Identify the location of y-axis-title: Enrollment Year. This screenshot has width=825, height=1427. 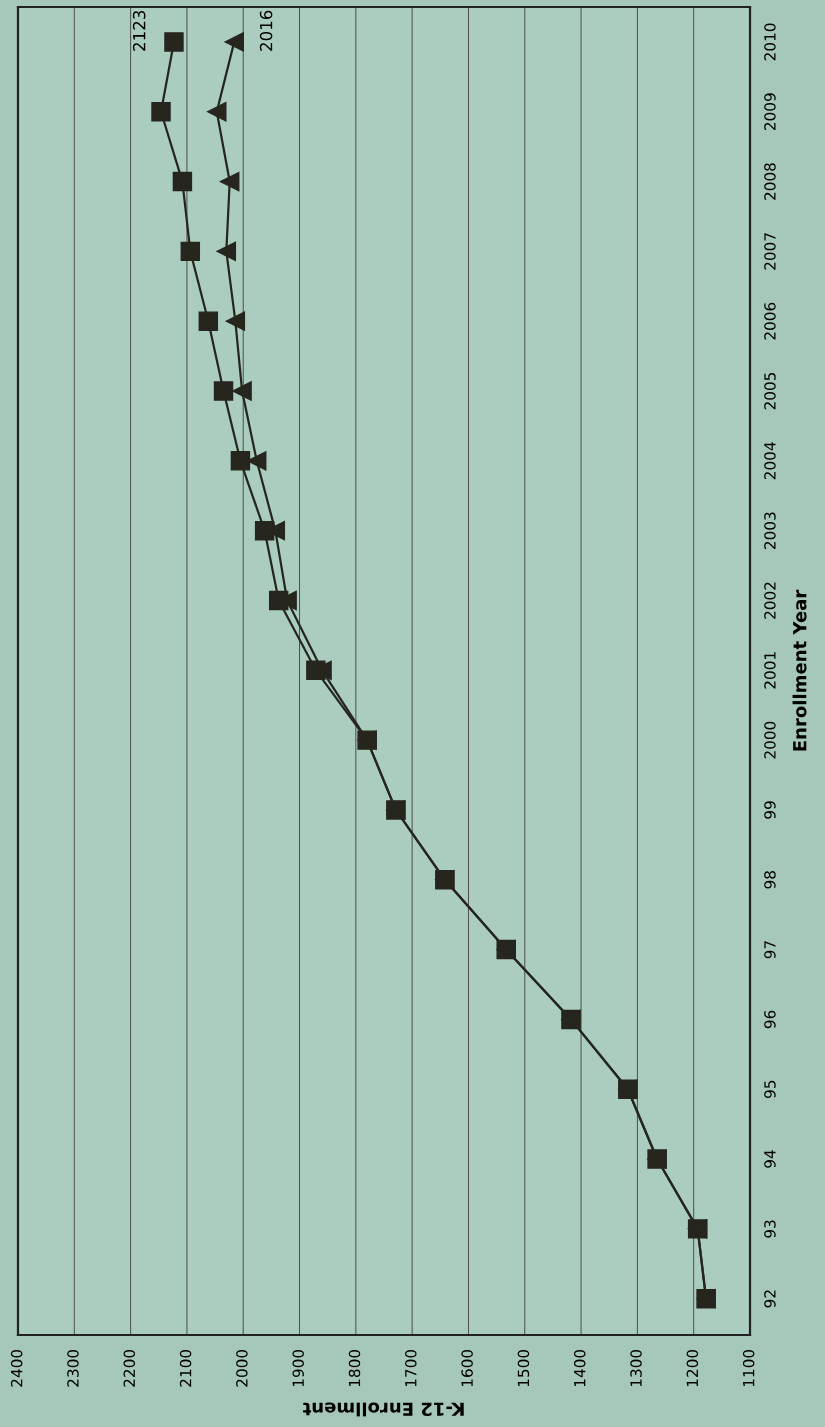
(799, 670).